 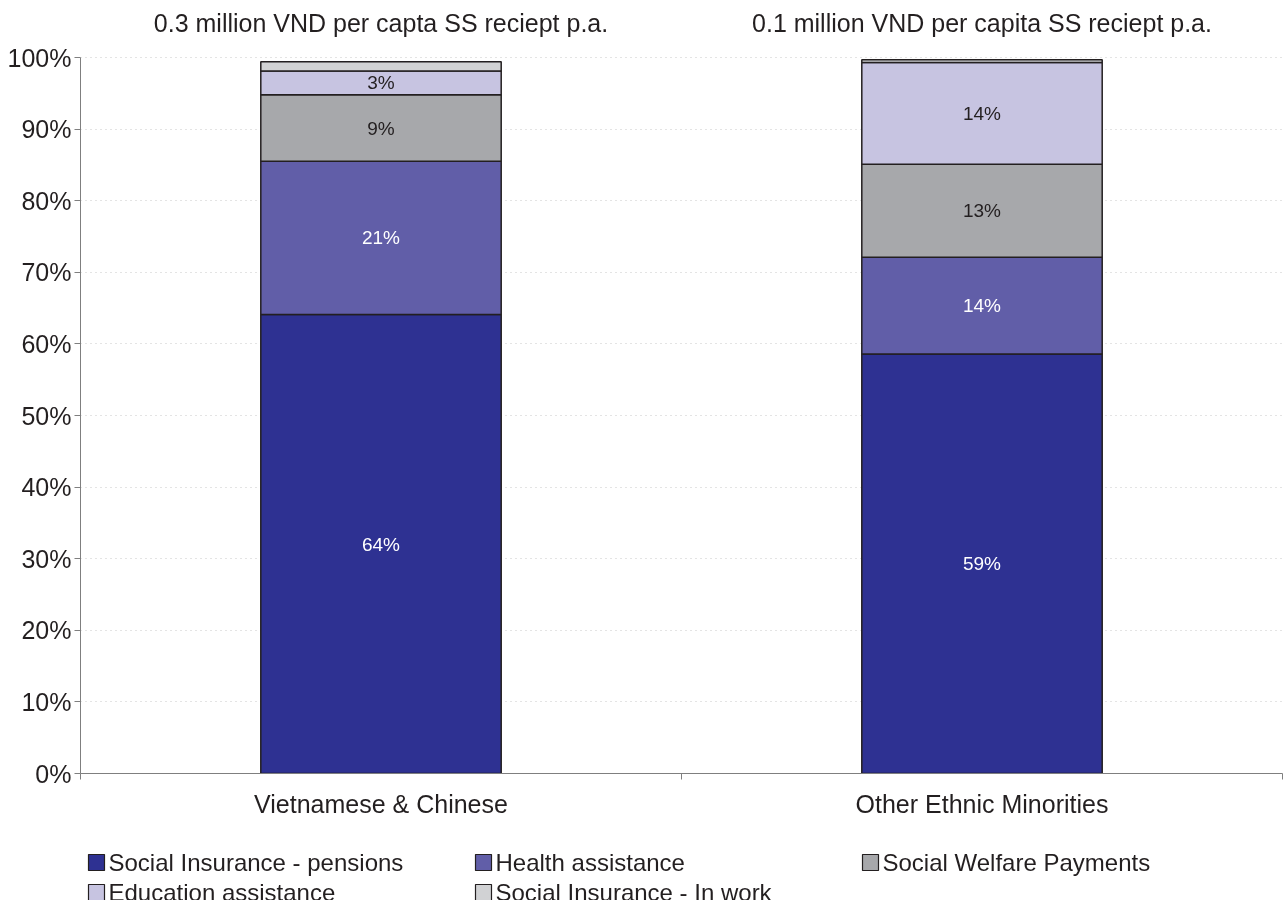 What do you see at coordinates (46, 701) in the screenshot?
I see `y-tick-label: 10%` at bounding box center [46, 701].